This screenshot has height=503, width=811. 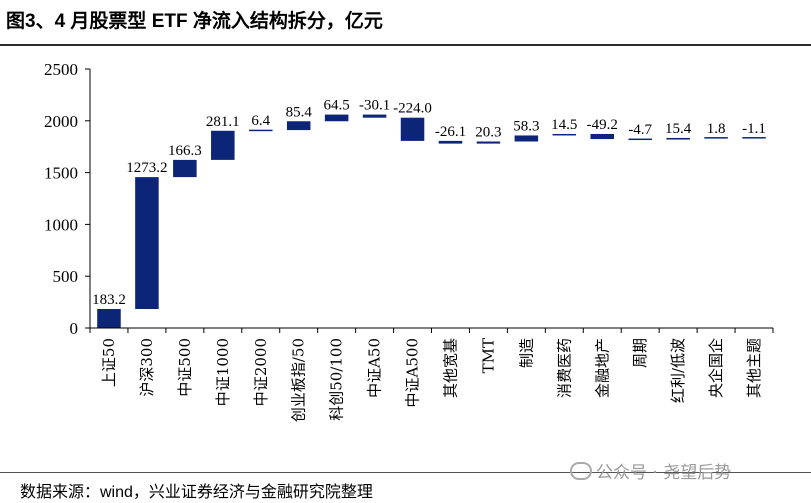 What do you see at coordinates (223, 372) in the screenshot?
I see `category-label-3: 中证1000` at bounding box center [223, 372].